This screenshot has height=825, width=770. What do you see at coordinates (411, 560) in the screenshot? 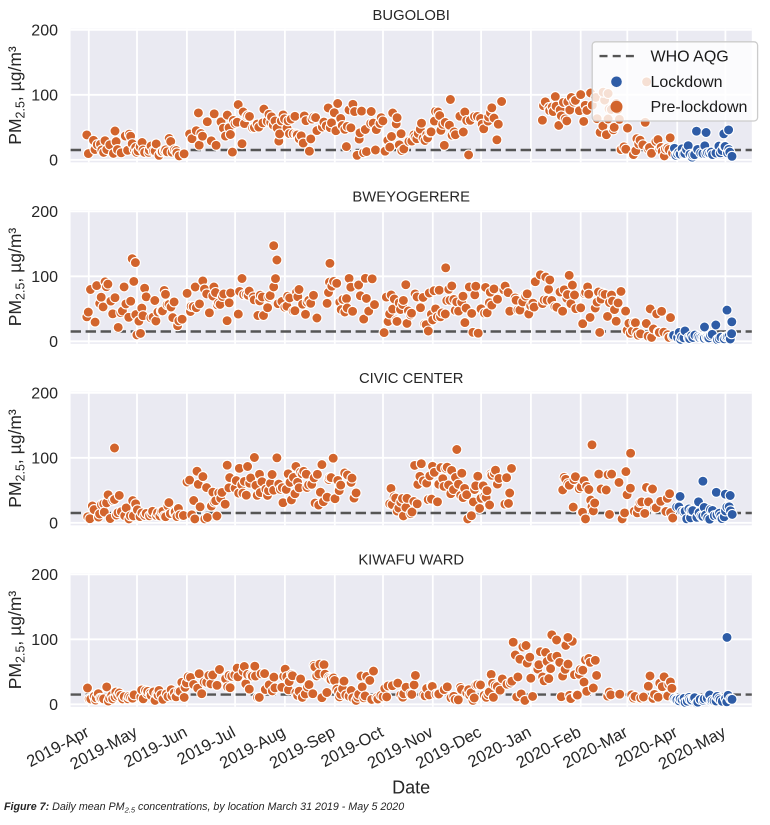
I see `svg-text: KIWAFU WARD` at bounding box center [411, 560].